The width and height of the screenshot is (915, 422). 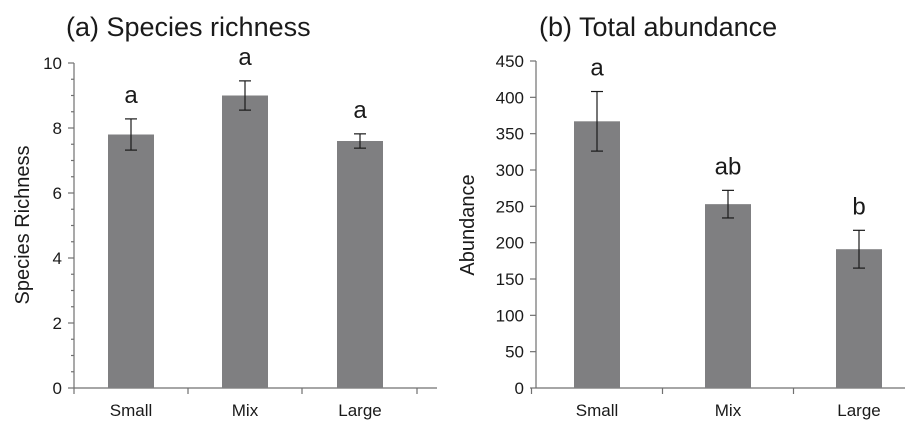 I want to click on panel-b-x-tick-label: Mix, so click(x=728, y=410).